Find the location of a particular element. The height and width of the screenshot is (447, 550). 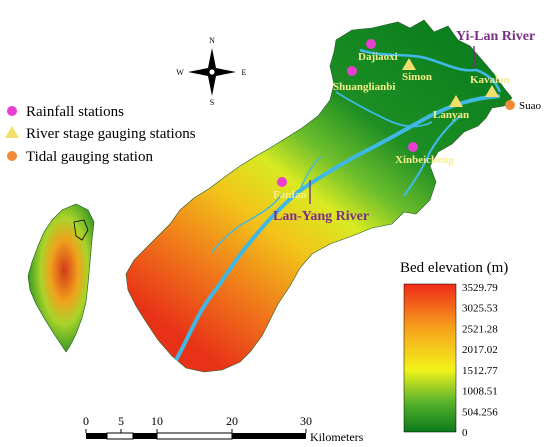

elevation-tick-label: 1008.51 is located at coordinates (480, 392).